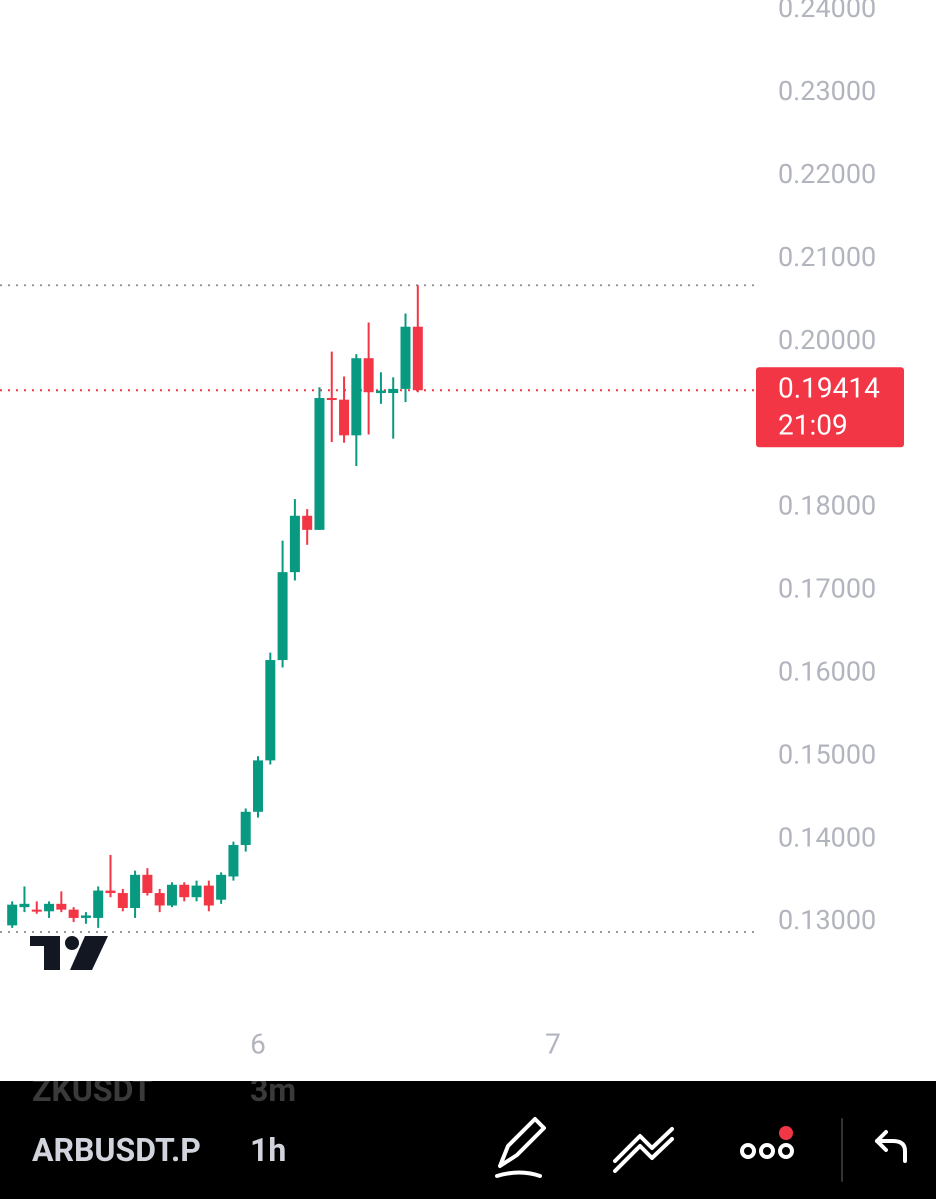 This screenshot has width=936, height=1199. Describe the element at coordinates (827, 837) in the screenshot. I see `y-tick-label: 0.14000` at that location.